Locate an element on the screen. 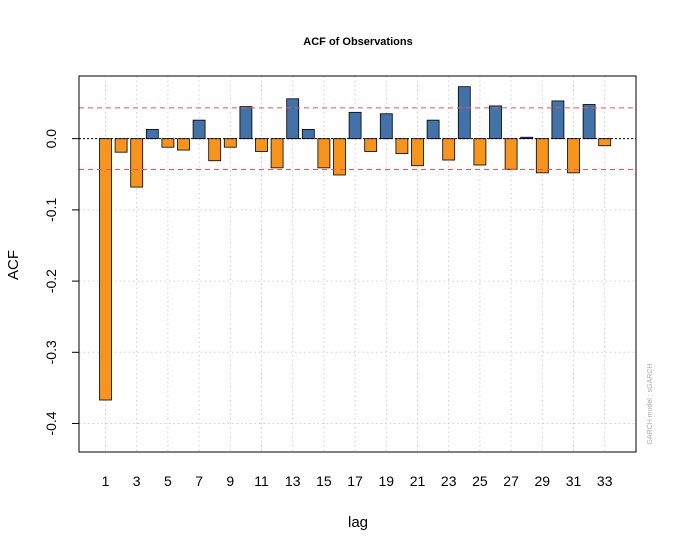 This screenshot has width=677, height=550. reference-lines is located at coordinates (357, 139).